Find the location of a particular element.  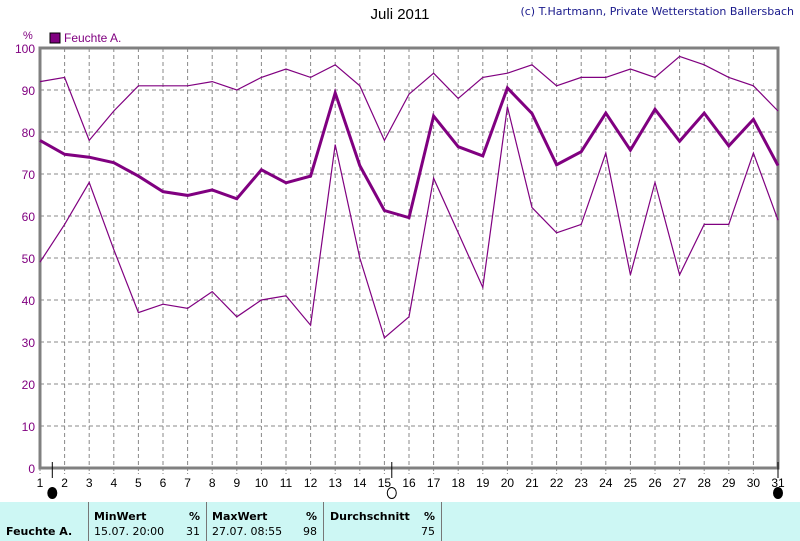

stats-avg-cell: Durchschnitt % 75 is located at coordinates (383, 521).